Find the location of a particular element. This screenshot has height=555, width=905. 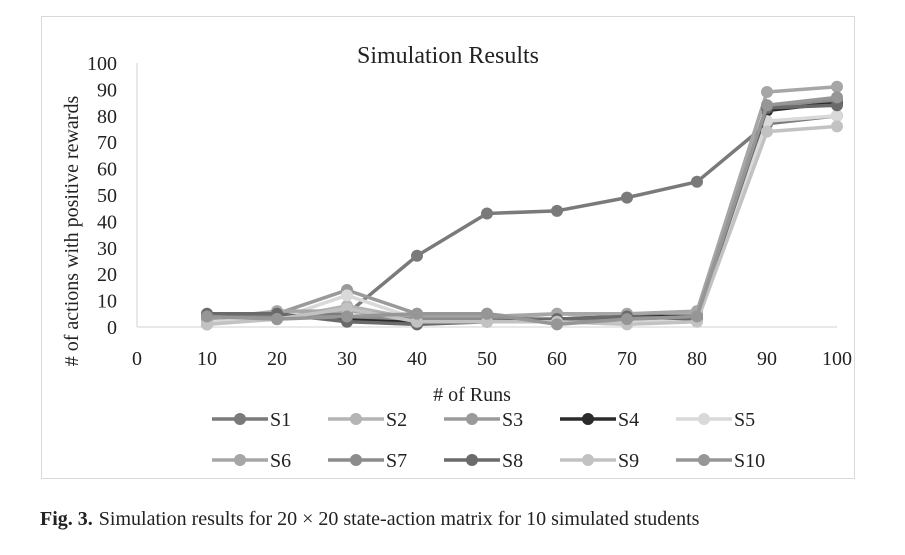

y-tick-label: 50 is located at coordinates (107, 196).